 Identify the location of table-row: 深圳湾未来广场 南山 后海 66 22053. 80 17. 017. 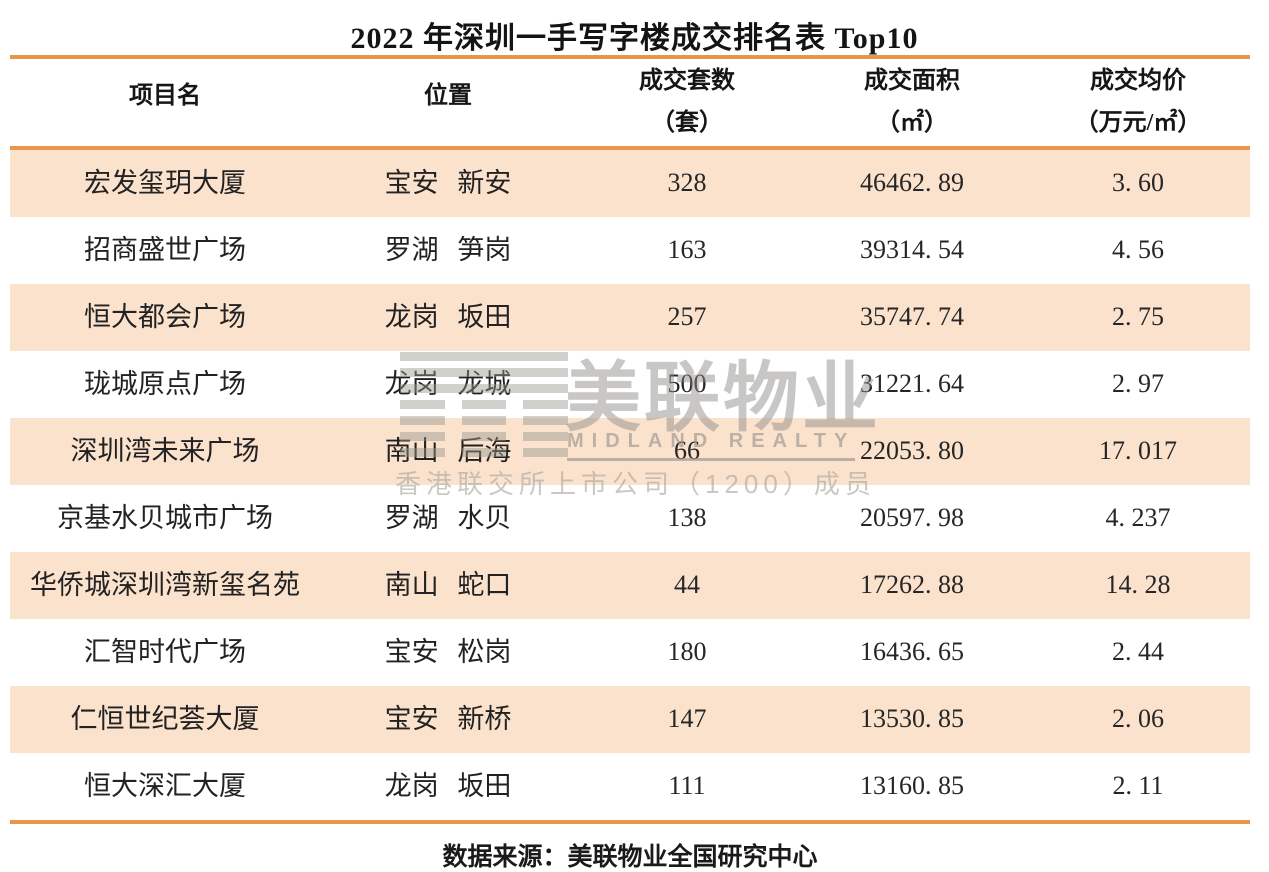
(630, 451).